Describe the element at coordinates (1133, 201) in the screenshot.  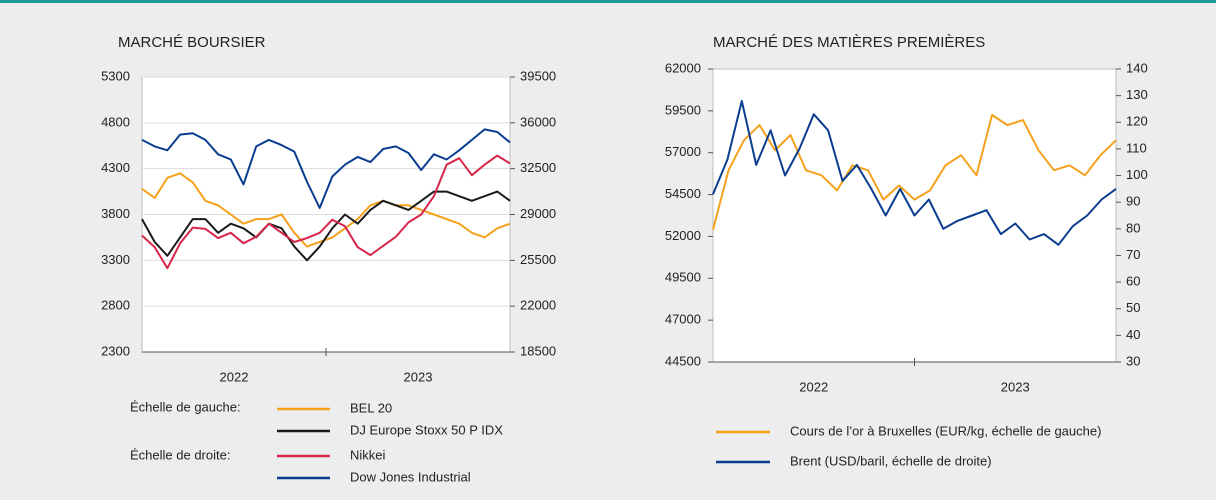
I see `y2-tick-label: 90` at that location.